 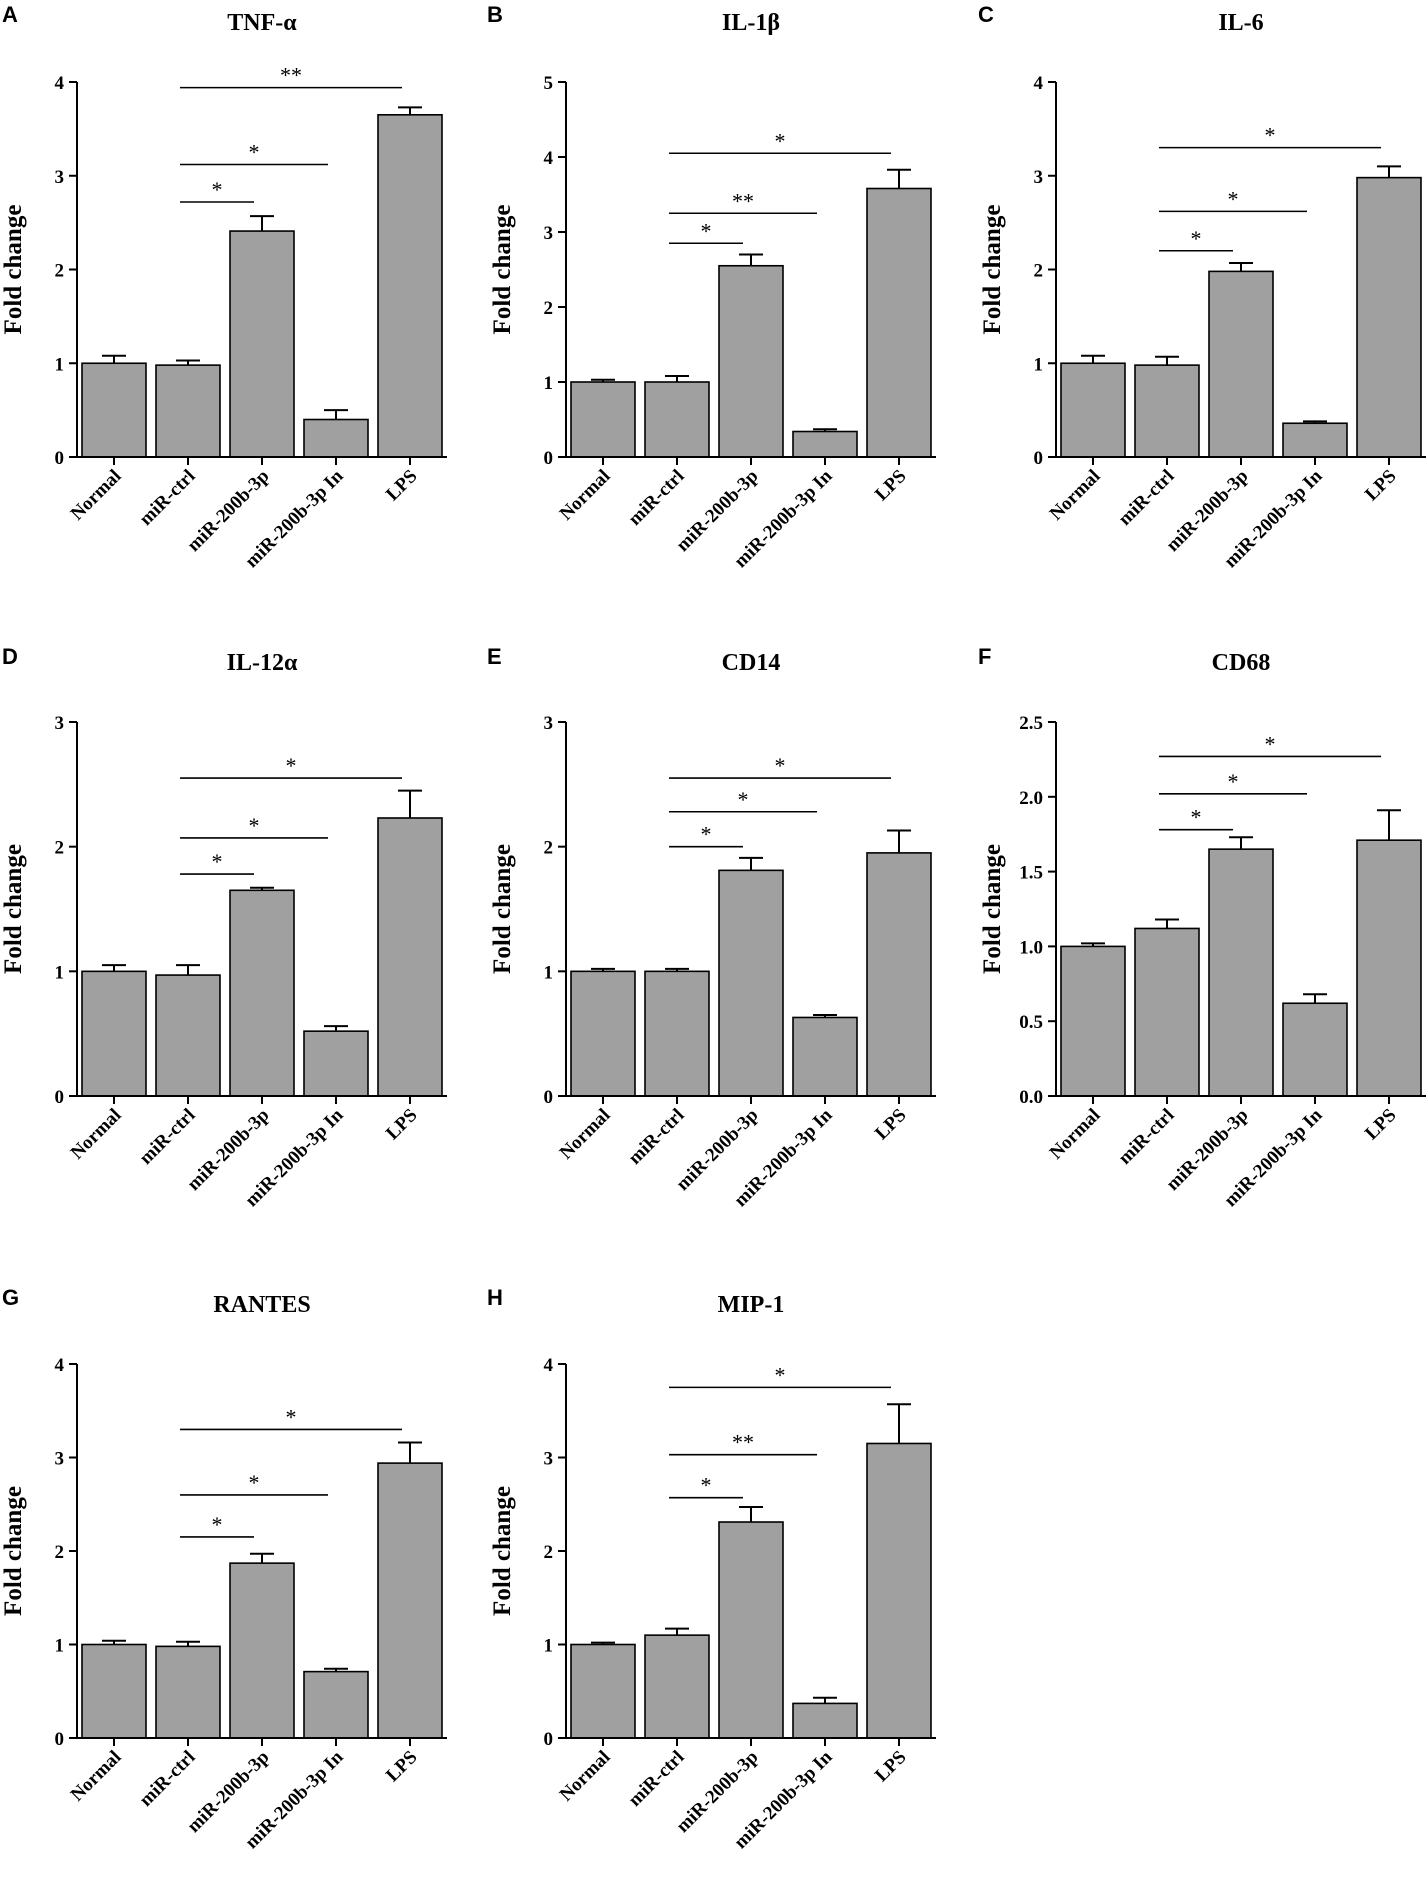 What do you see at coordinates (984, 656) in the screenshot?
I see `panel-letter: F` at bounding box center [984, 656].